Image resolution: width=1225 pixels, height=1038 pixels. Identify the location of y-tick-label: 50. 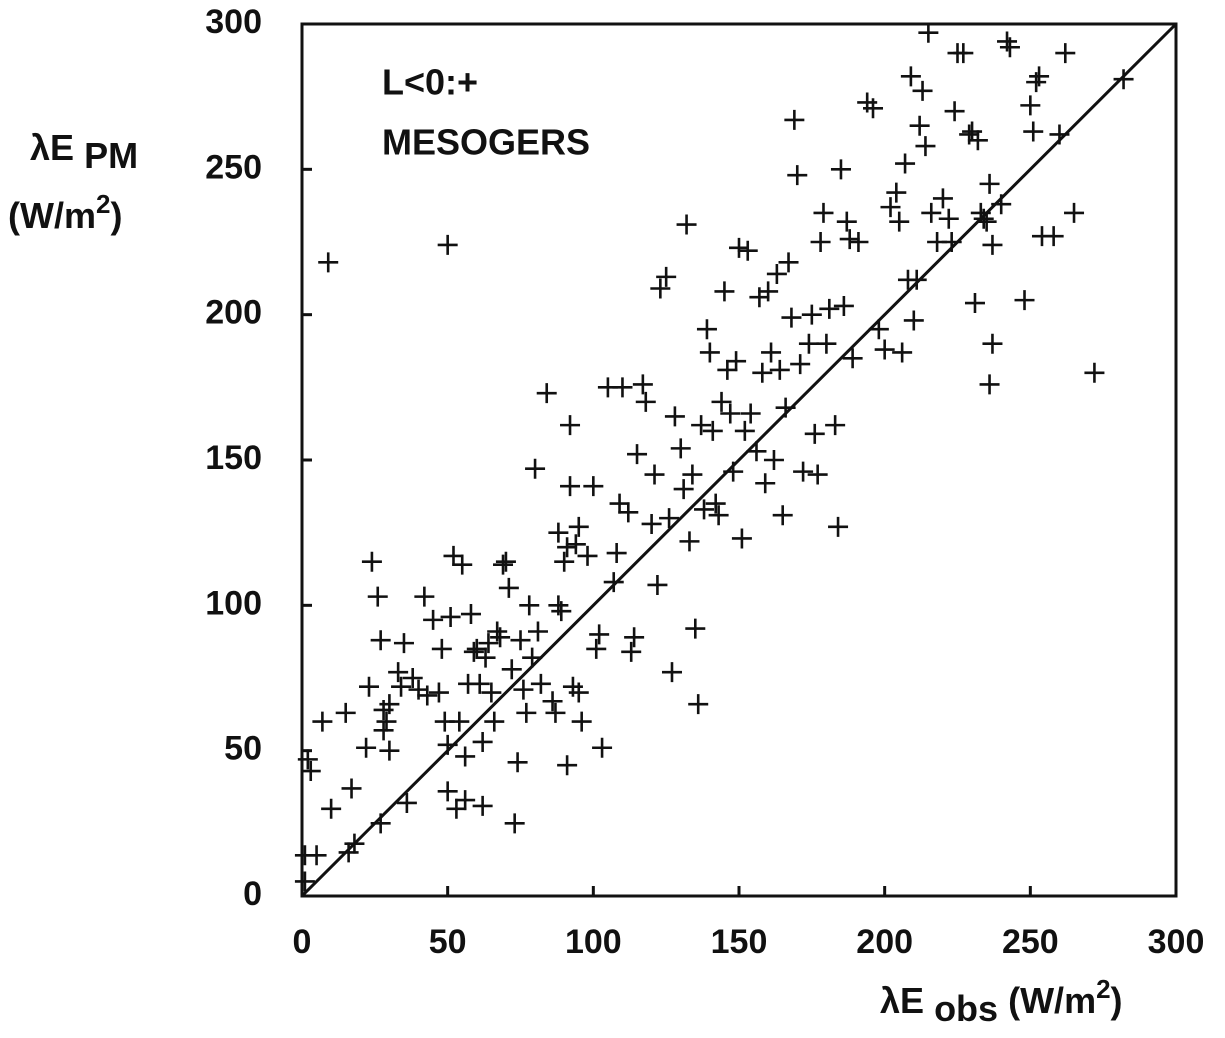
(243, 749).